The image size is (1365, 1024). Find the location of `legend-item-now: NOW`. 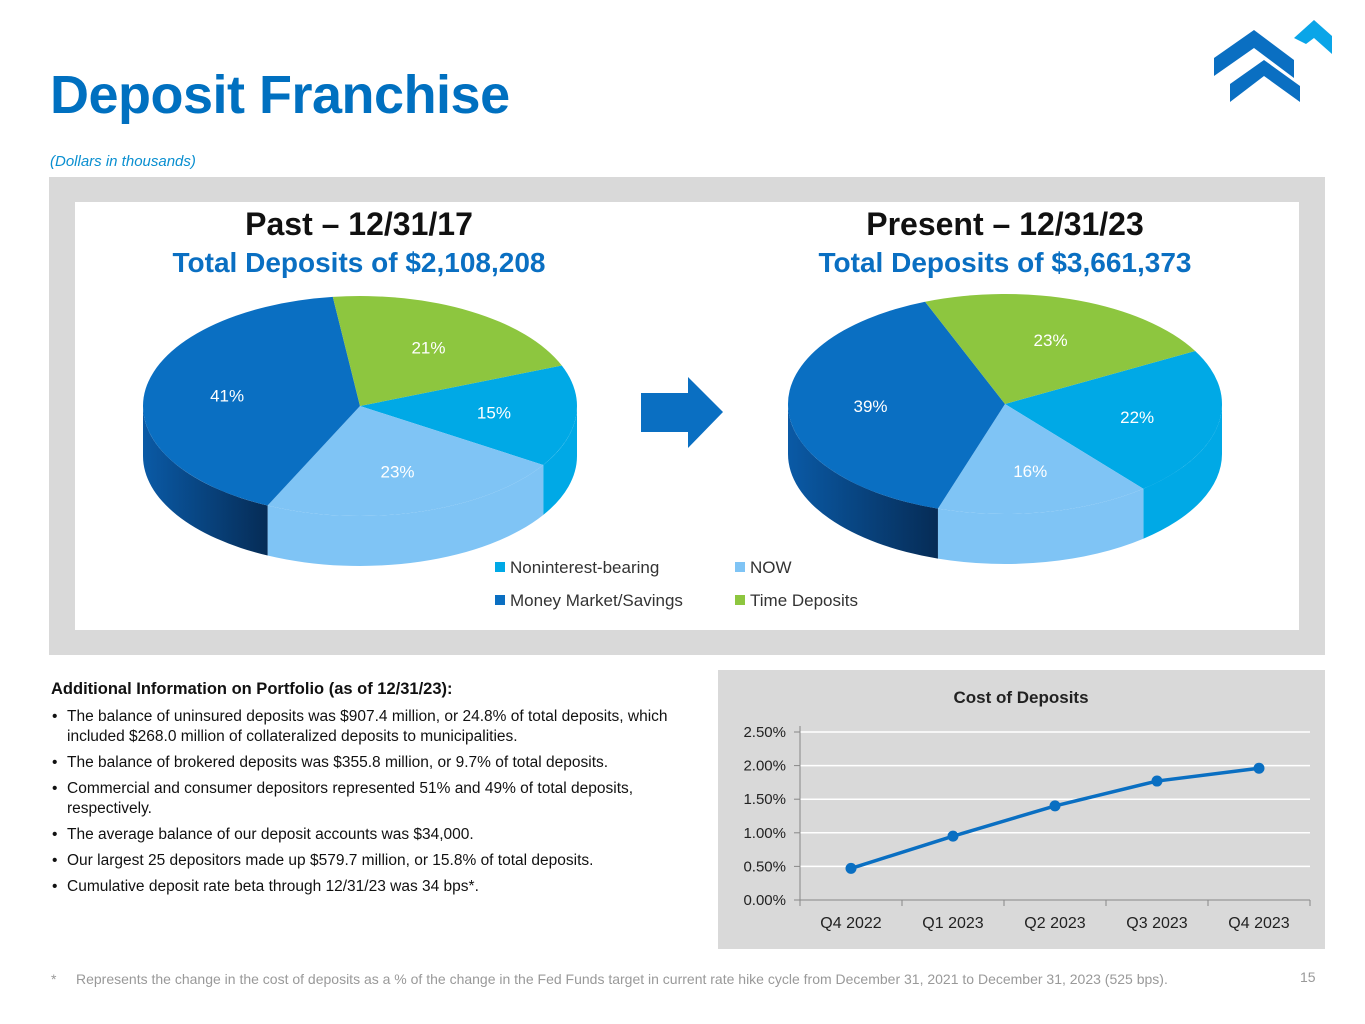

legend-item-now: NOW is located at coordinates (763, 568).